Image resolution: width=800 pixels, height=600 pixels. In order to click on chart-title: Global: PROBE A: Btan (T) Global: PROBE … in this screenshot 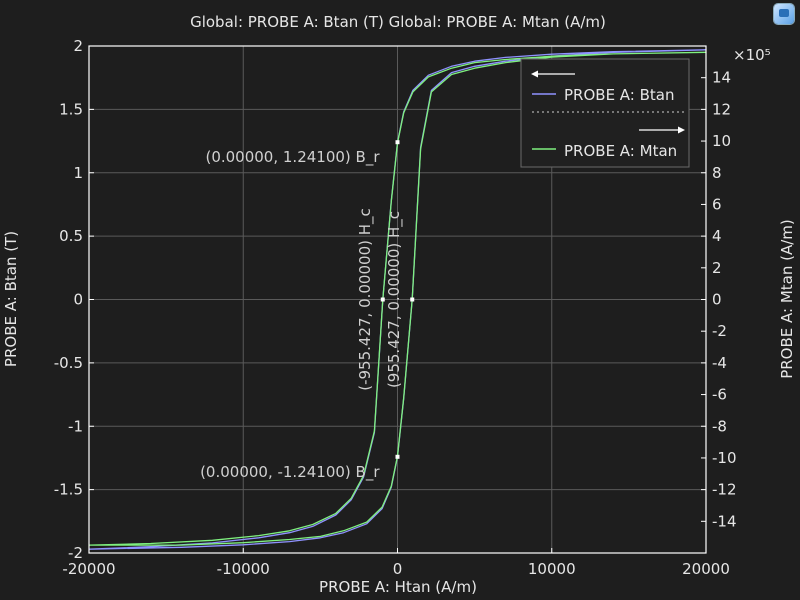, I will do `click(398, 22)`.